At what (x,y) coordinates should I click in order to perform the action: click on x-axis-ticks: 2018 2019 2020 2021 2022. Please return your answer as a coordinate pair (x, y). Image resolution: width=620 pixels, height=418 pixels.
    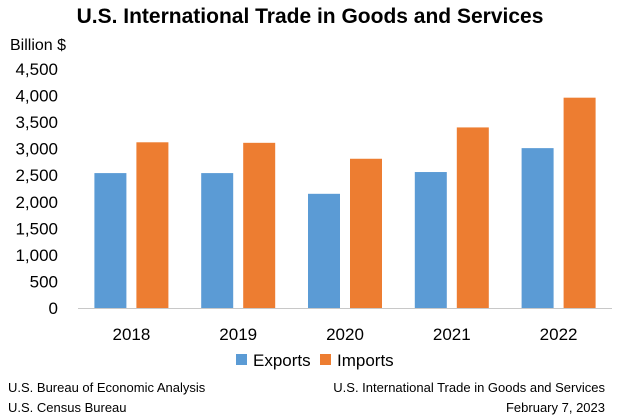
    Looking at the image, I should click on (344, 334).